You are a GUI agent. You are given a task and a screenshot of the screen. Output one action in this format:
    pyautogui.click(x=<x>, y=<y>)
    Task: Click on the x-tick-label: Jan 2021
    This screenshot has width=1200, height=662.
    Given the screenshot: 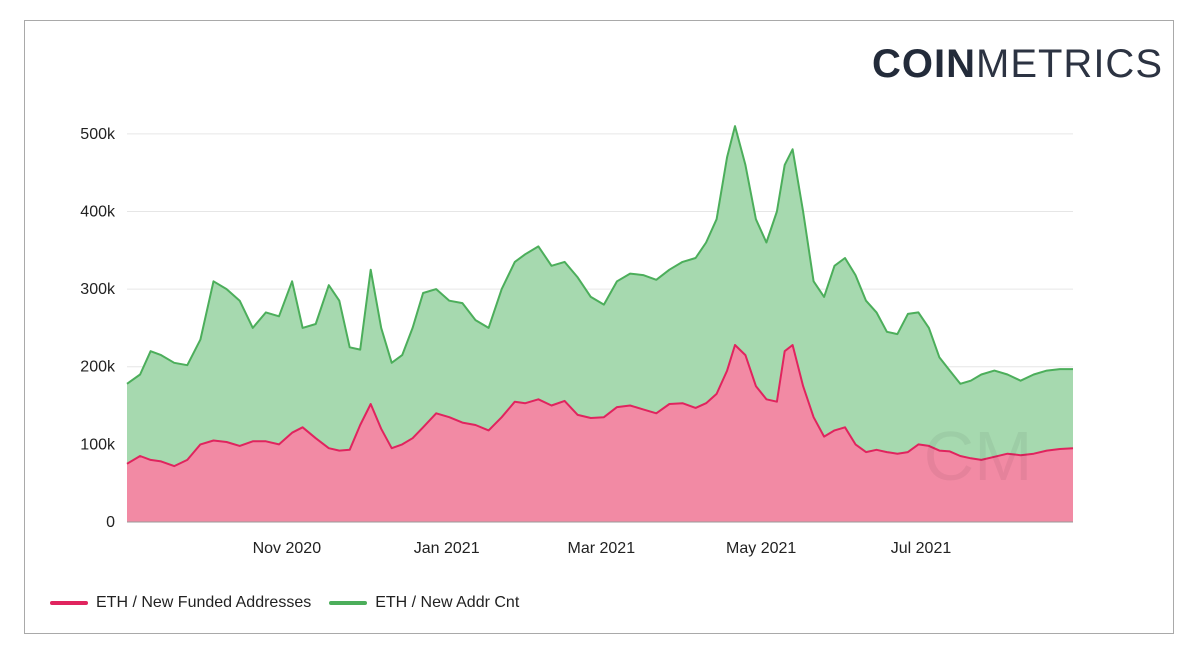 What is the action you would take?
    pyautogui.click(x=447, y=548)
    